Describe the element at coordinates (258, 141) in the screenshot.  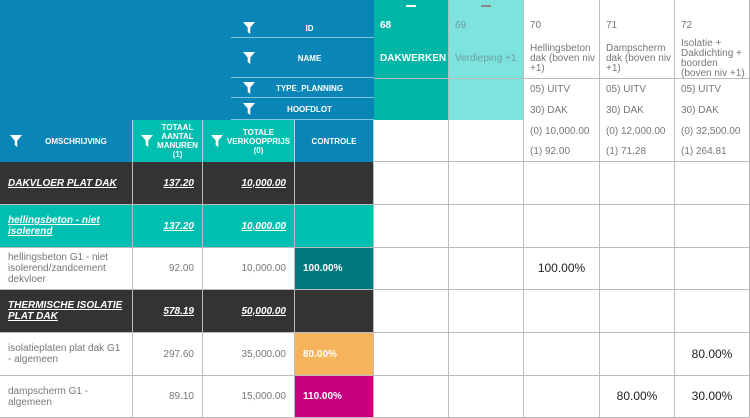
I see `column-header-label: TOTALE VERKOOPPRIJS (0)` at that location.